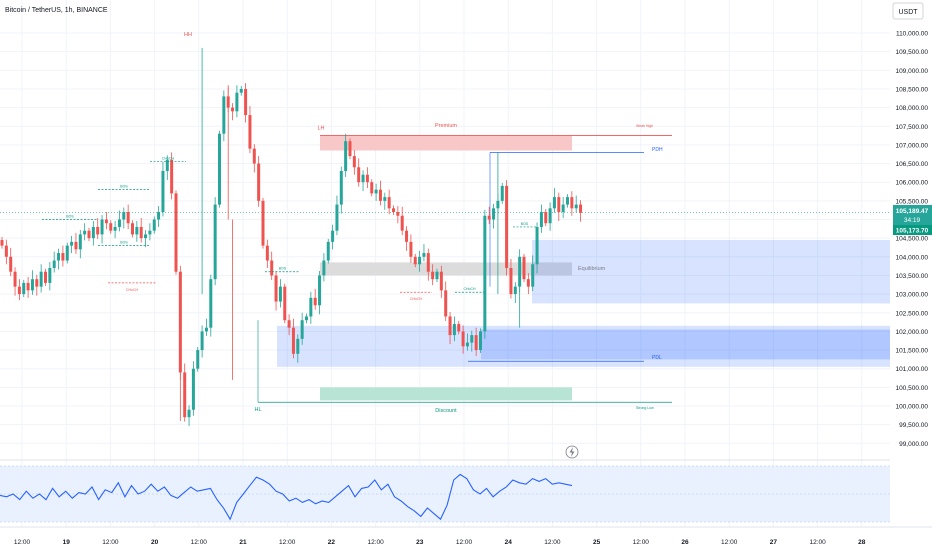 Image resolution: width=932 pixels, height=550 pixels. What do you see at coordinates (908, 11) in the screenshot?
I see `currency-button: USDT` at bounding box center [908, 11].